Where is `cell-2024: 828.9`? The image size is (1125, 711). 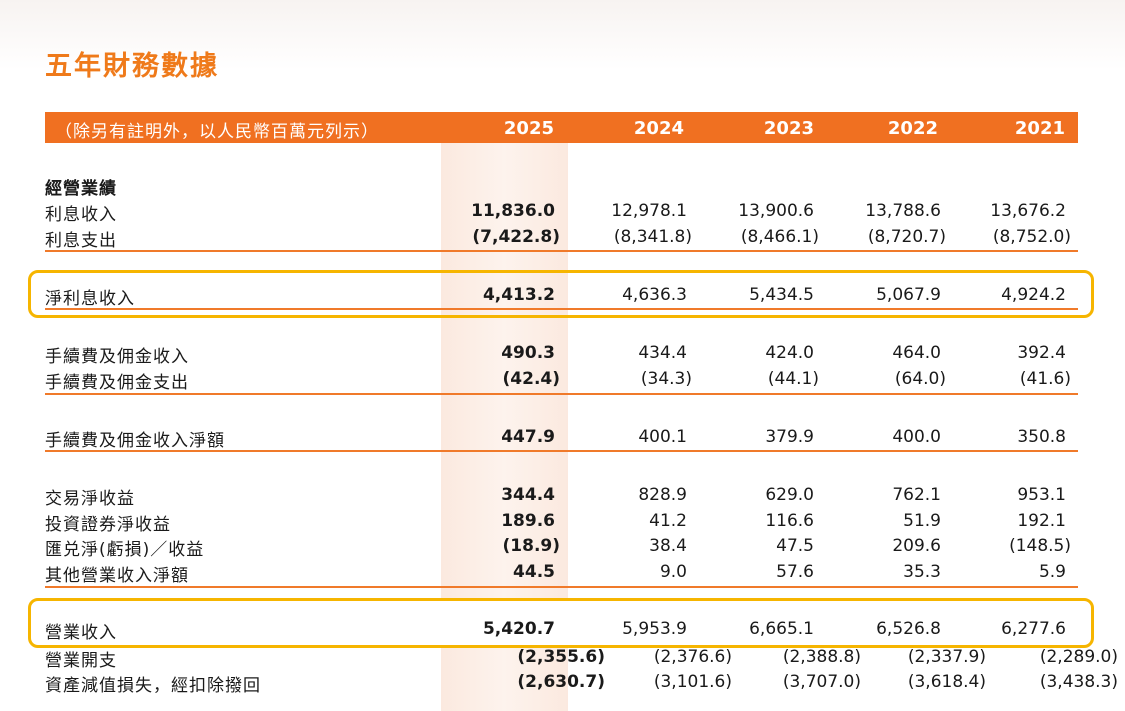 cell-2024: 828.9 is located at coordinates (662, 495).